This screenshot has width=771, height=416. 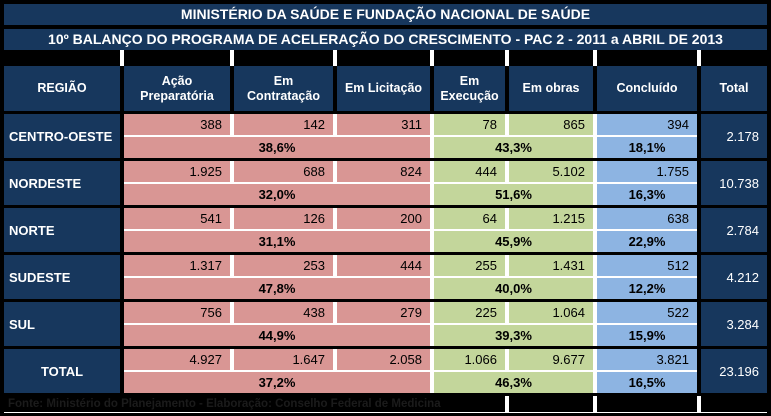 What do you see at coordinates (383, 312) in the screenshot?
I see `value-cell: 279` at bounding box center [383, 312].